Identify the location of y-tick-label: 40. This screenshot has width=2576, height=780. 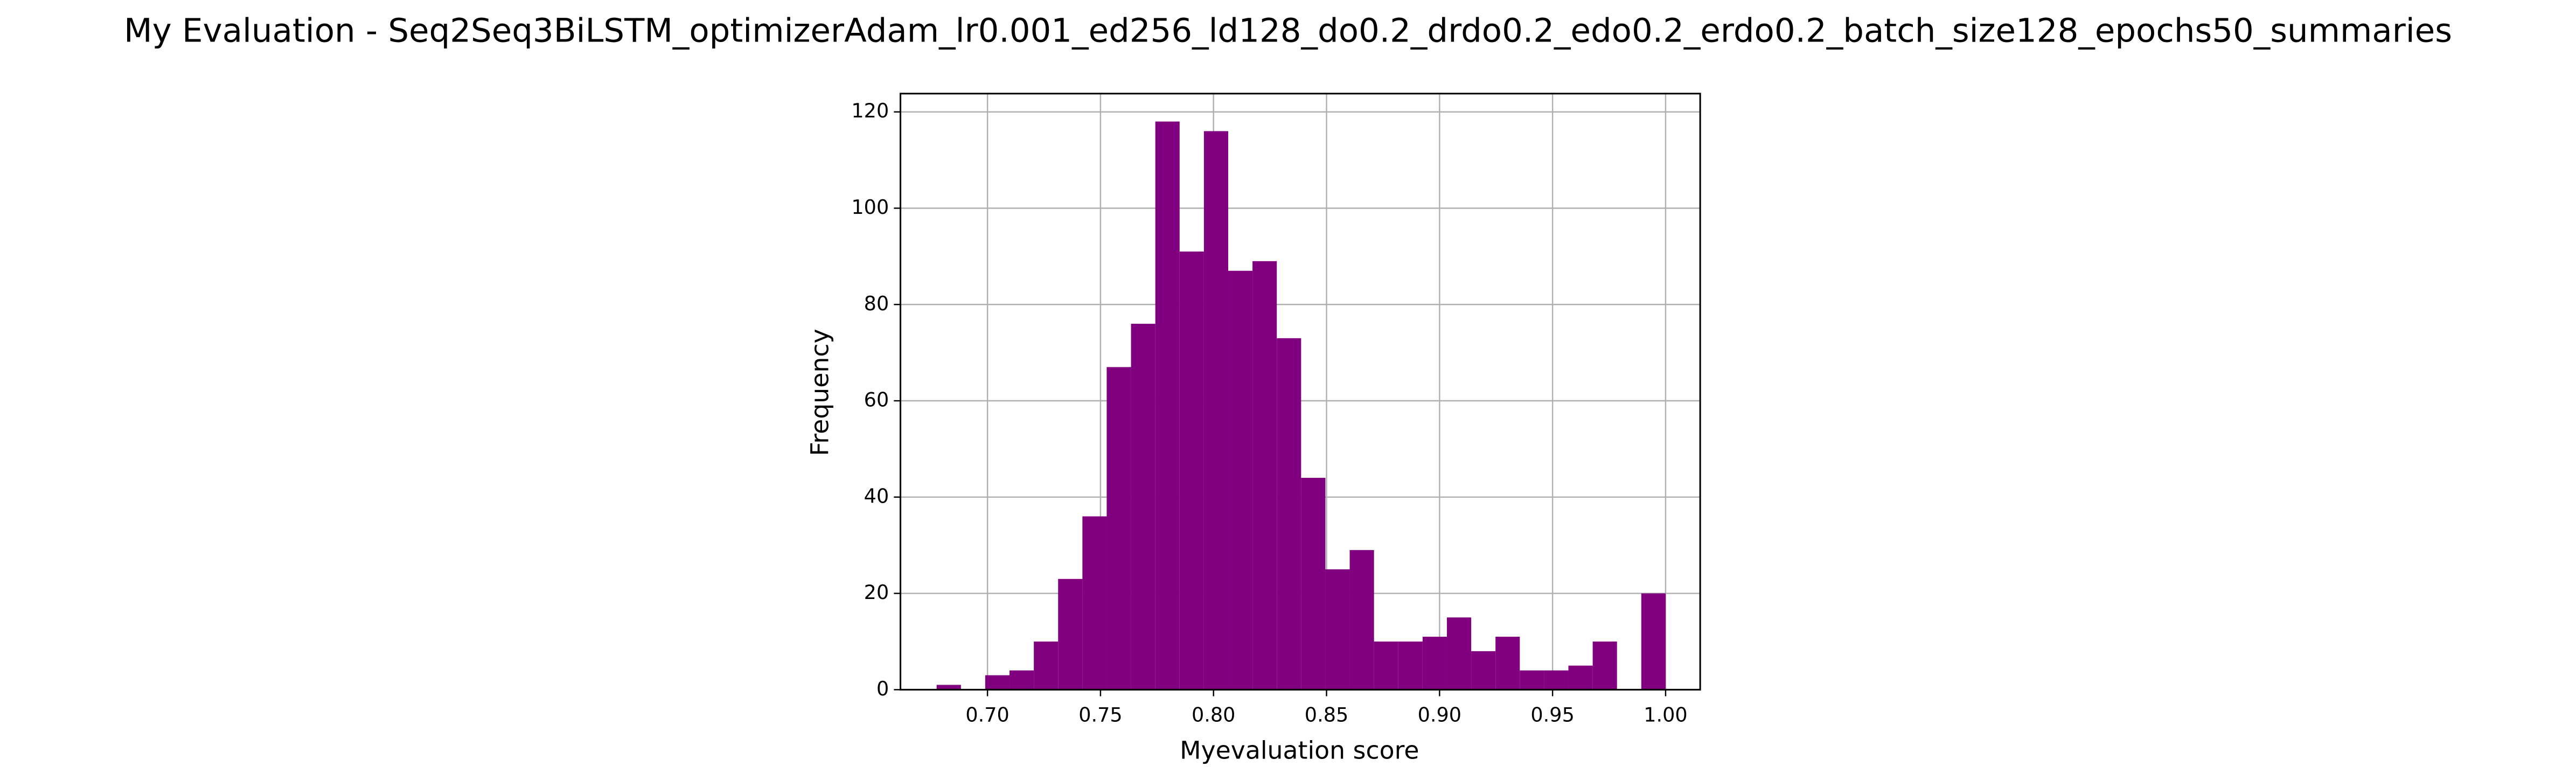
(877, 495).